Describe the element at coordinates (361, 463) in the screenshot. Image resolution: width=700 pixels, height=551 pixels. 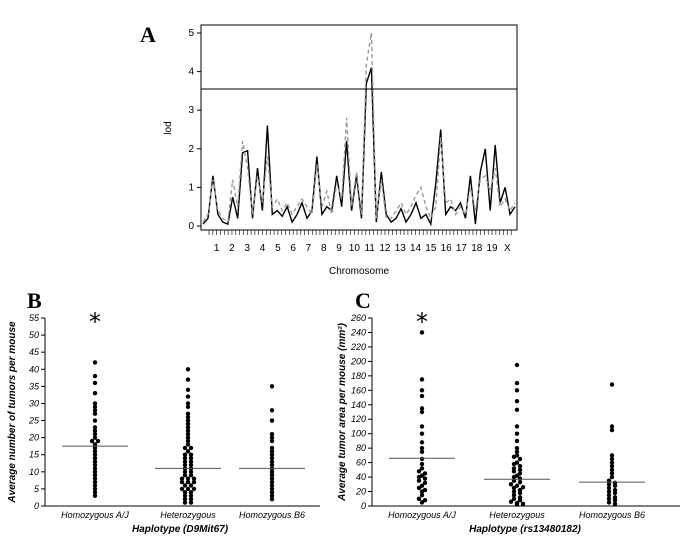
I see `panel-c-ytick-label: 60` at that location.